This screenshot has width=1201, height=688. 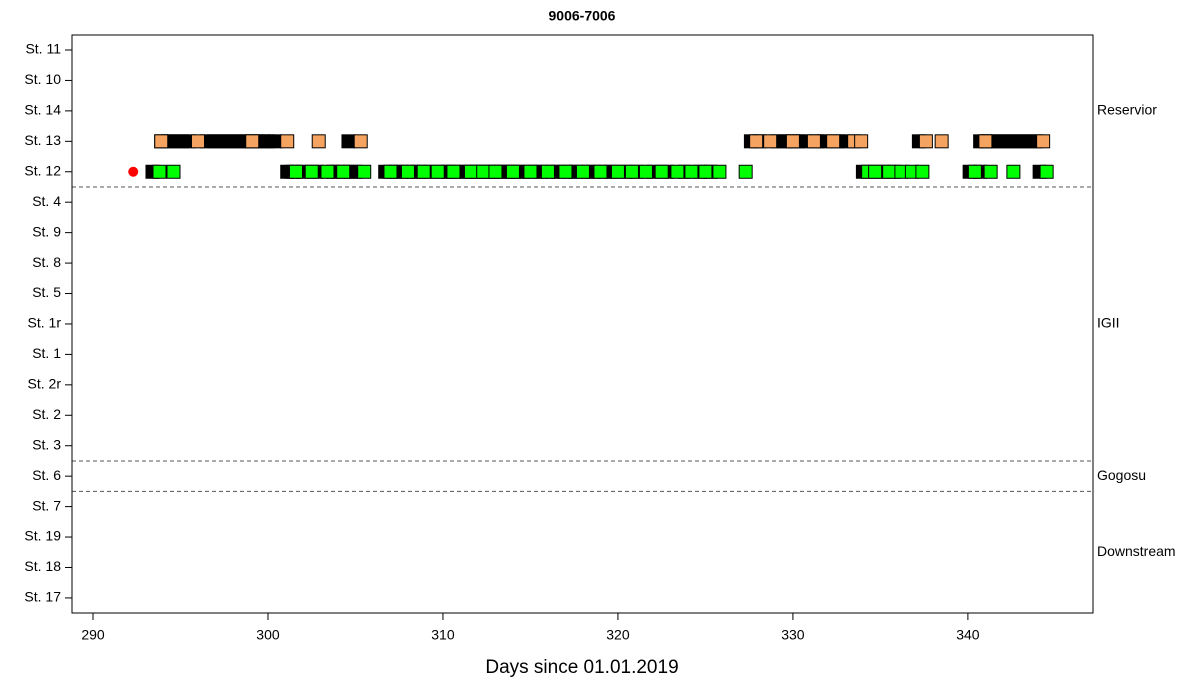 I want to click on y-tick-label: St. 12, so click(x=42, y=170).